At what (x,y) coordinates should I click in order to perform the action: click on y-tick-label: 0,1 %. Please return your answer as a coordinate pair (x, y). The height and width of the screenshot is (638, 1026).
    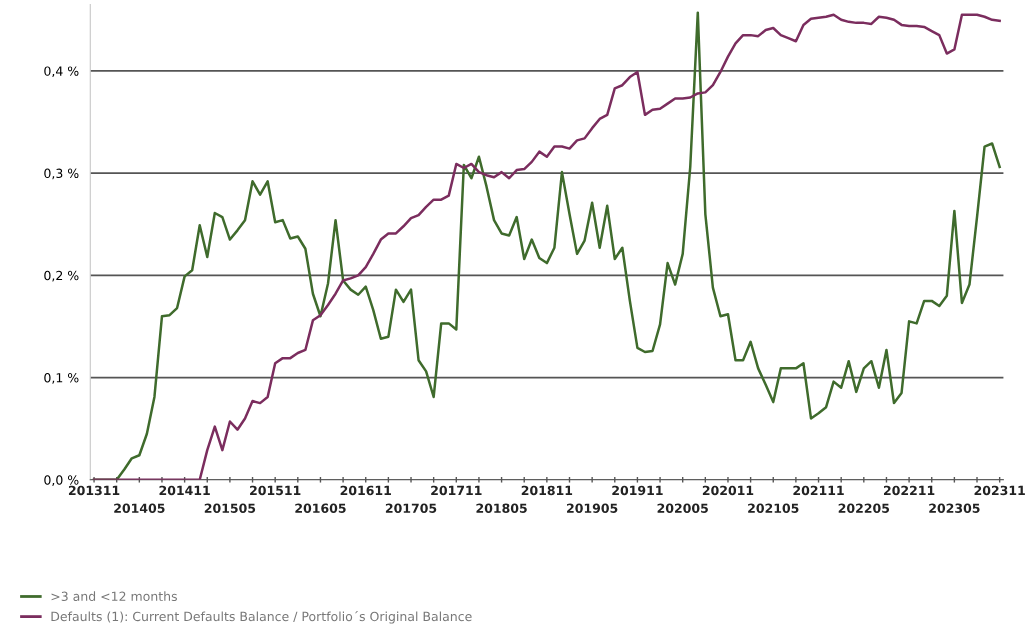
    Looking at the image, I should click on (61, 378).